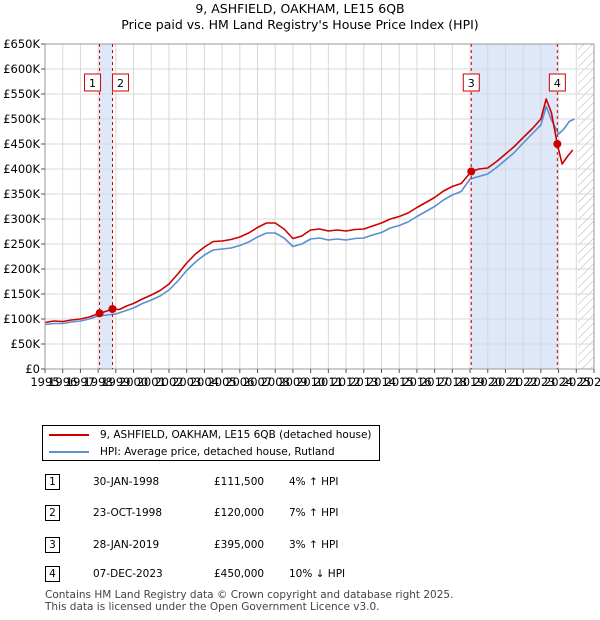 The width and height of the screenshot is (600, 620). I want to click on x-tick-label: 2023, so click(540, 382).